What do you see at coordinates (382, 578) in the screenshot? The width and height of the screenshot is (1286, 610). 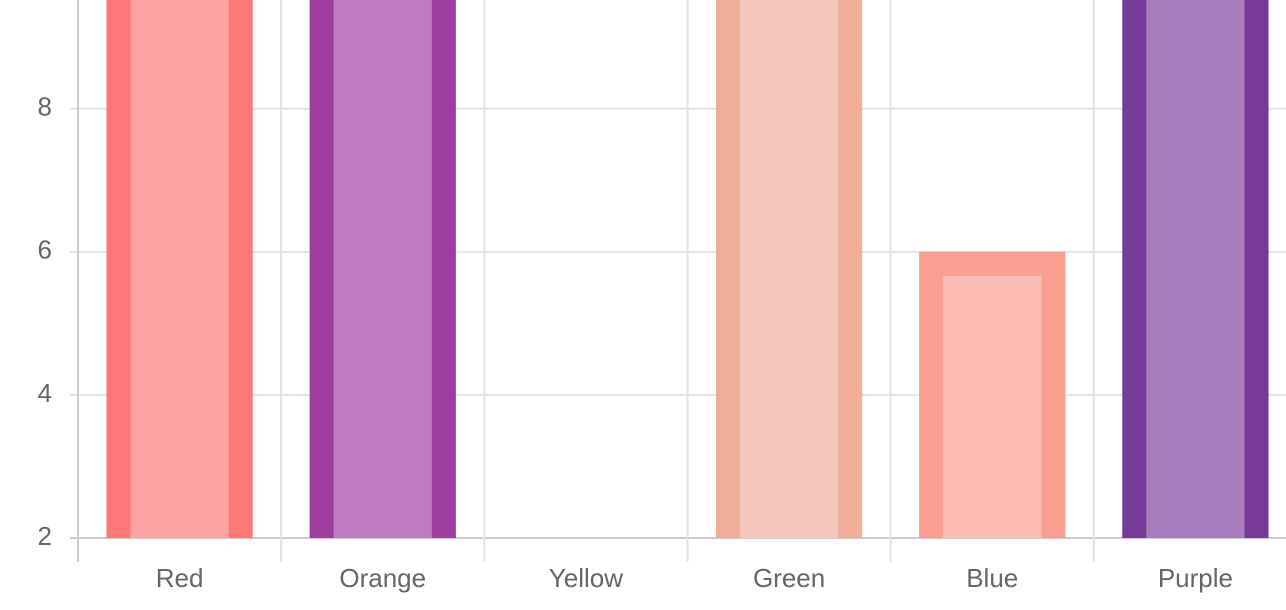 I see `x-tick-label: Orange` at bounding box center [382, 578].